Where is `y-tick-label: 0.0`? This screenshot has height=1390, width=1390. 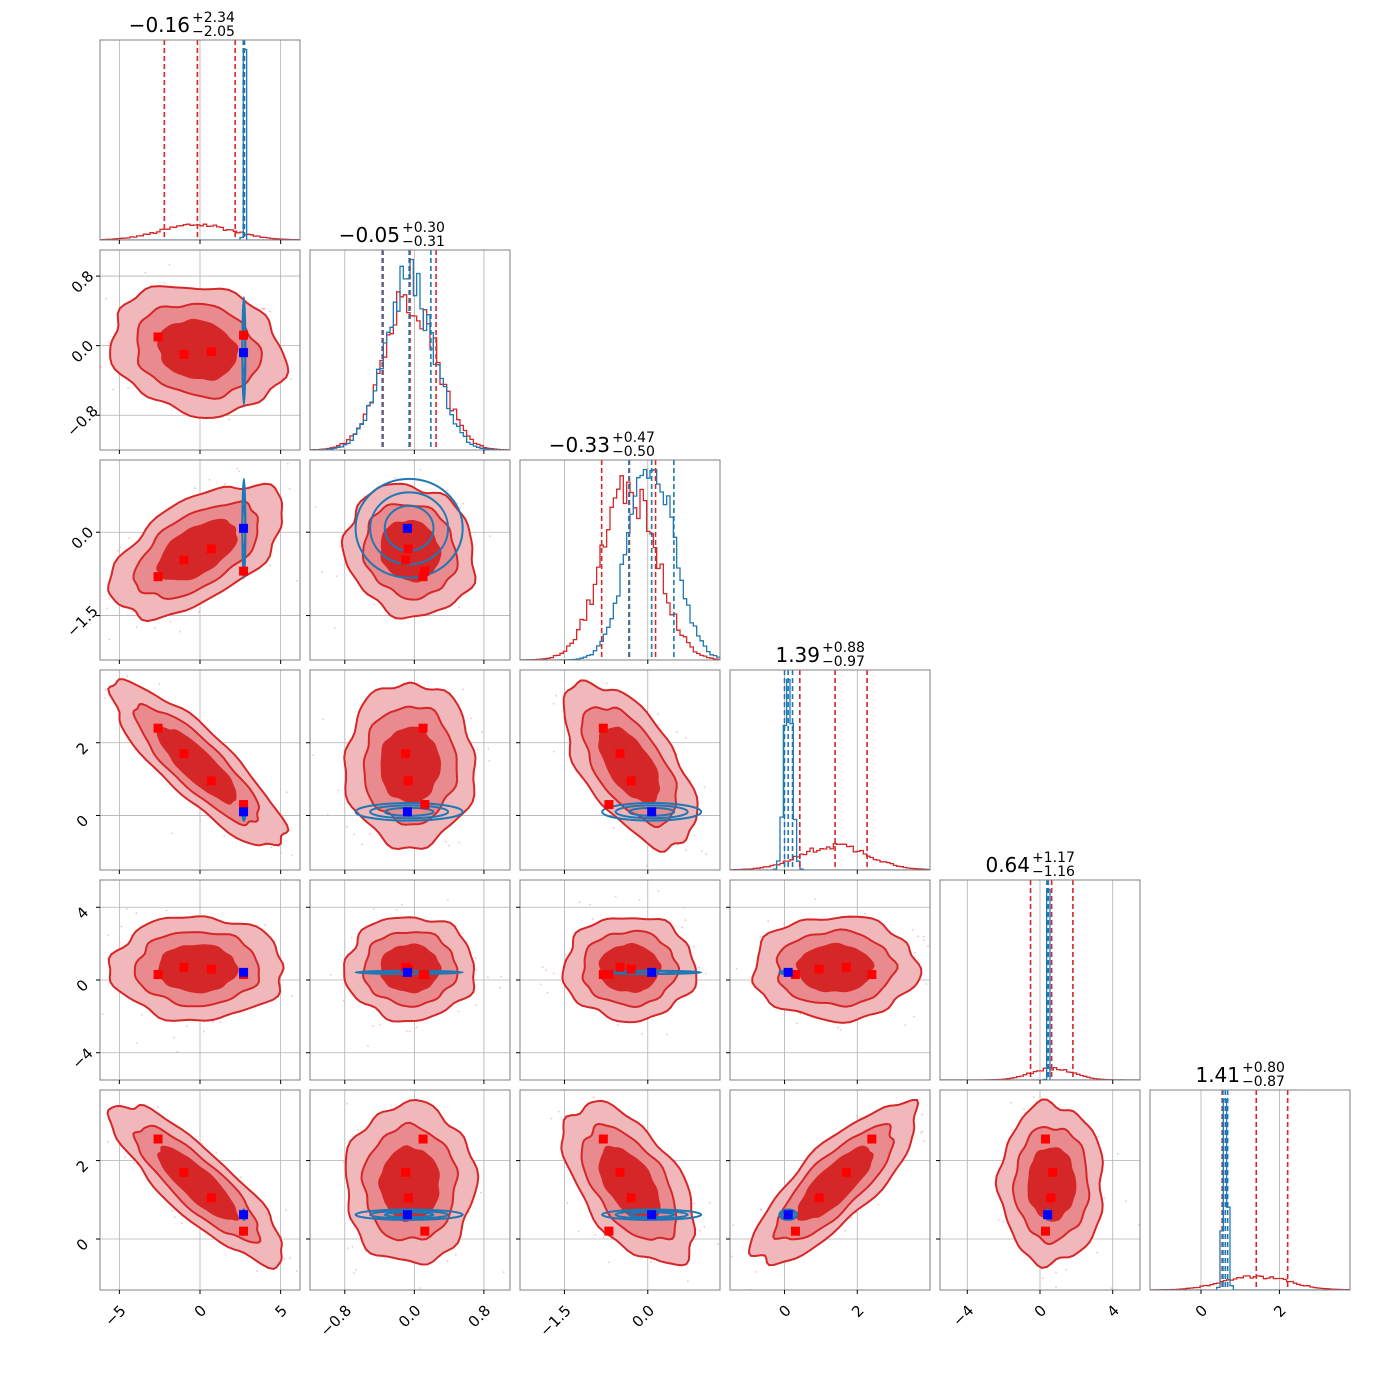 y-tick-label: 0.0 is located at coordinates (83, 352).